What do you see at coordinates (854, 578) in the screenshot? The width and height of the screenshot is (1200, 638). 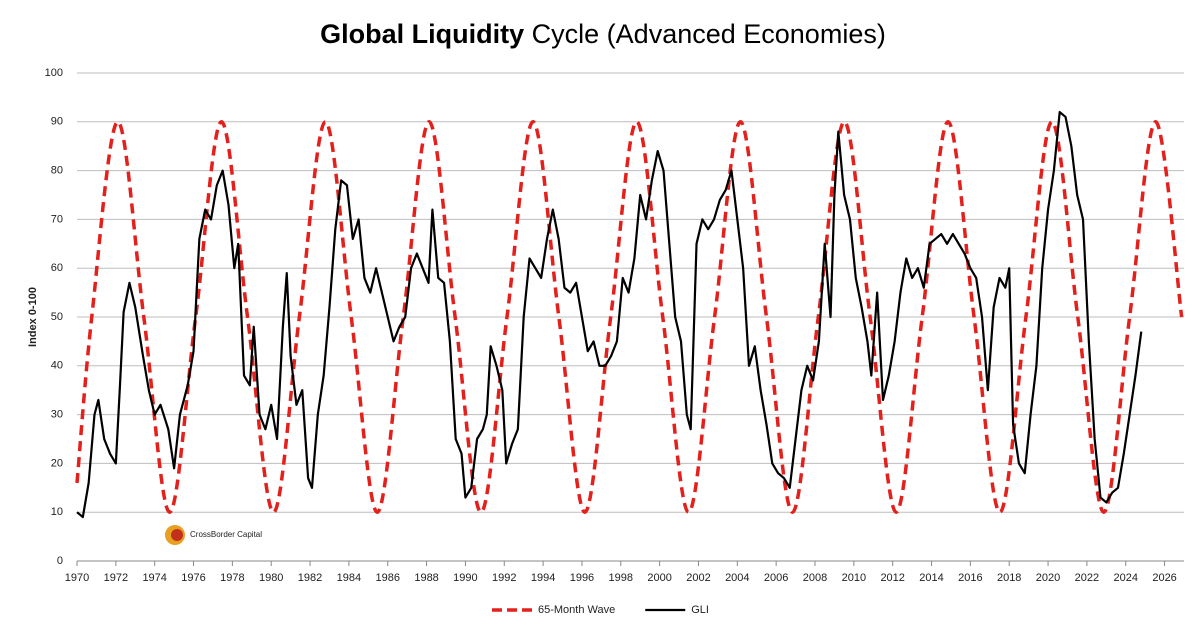 I see `x-tick-label: 2010` at bounding box center [854, 578].